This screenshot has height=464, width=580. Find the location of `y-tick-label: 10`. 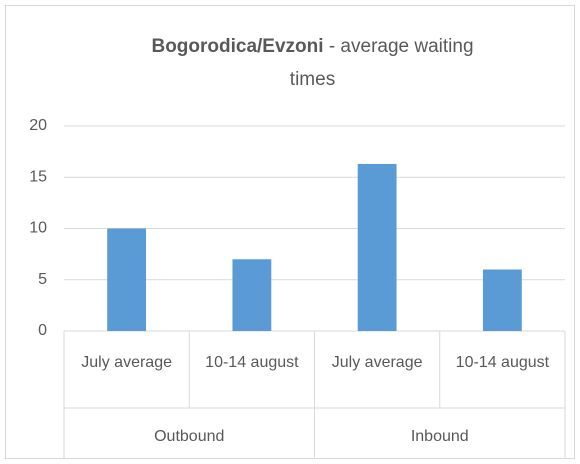

y-tick-label: 10 is located at coordinates (38, 228).